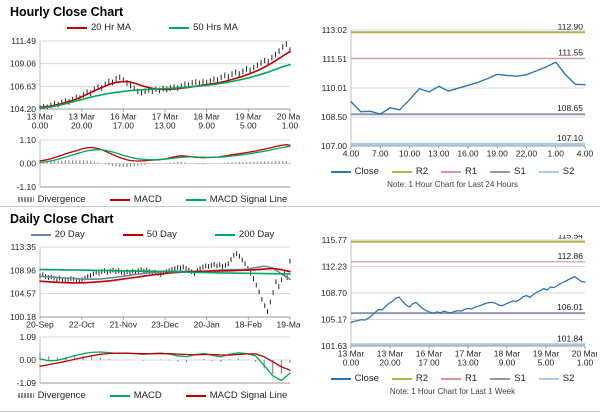 The width and height of the screenshot is (600, 413). Describe the element at coordinates (452, 184) in the screenshot. I see `hourly-pivot-note: Note: 1 Hour Chart for Last 24 Hours` at that location.